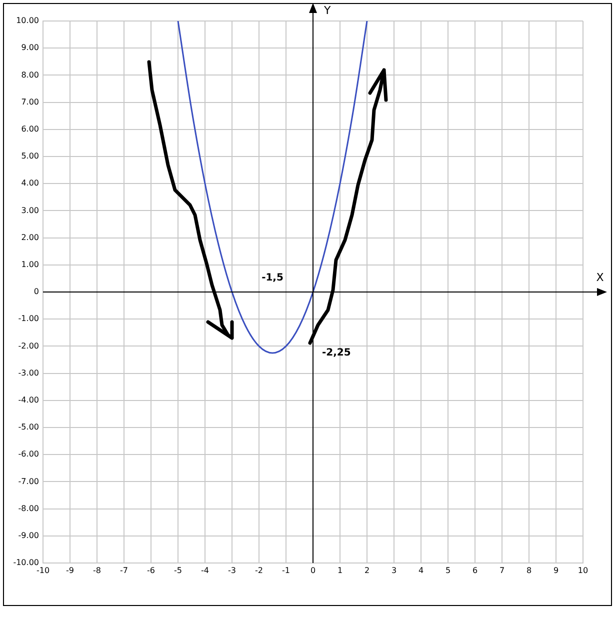 The width and height of the screenshot is (615, 630). What do you see at coordinates (26, 563) in the screenshot?
I see `y-tick-label: -10.00` at bounding box center [26, 563].